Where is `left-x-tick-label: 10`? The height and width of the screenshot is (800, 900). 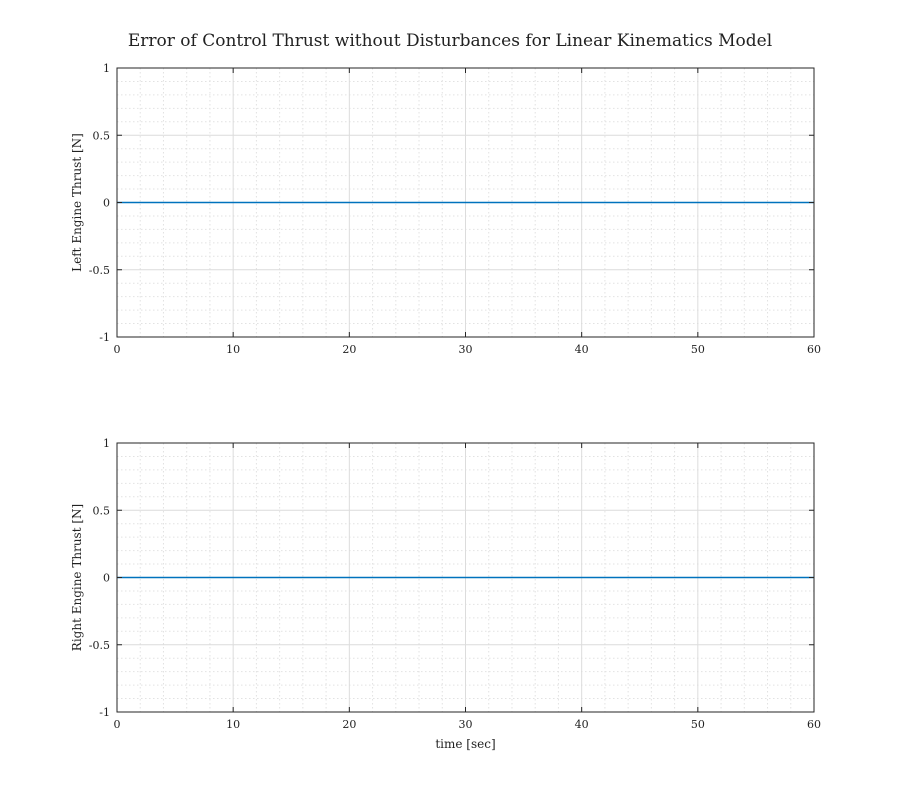 left-x-tick-label: 10 is located at coordinates (233, 349).